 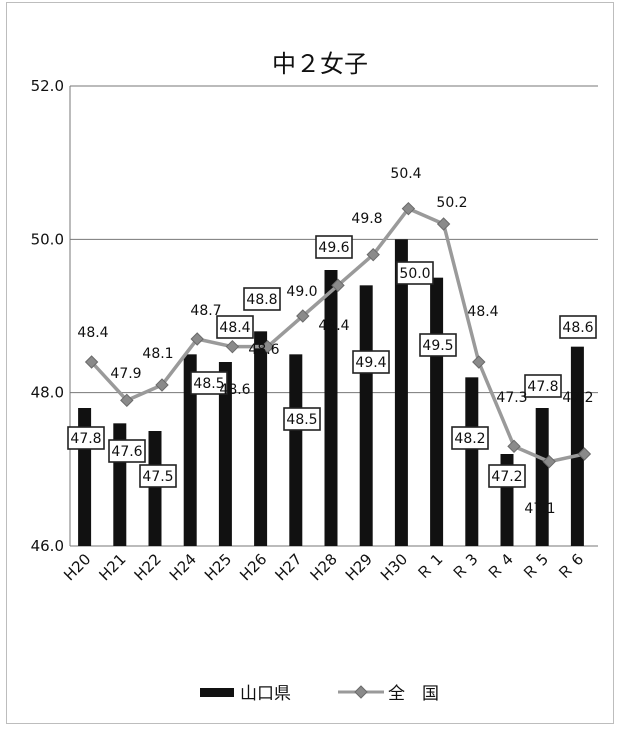 I want to click on x-tick-label: H25, so click(x=218, y=567).